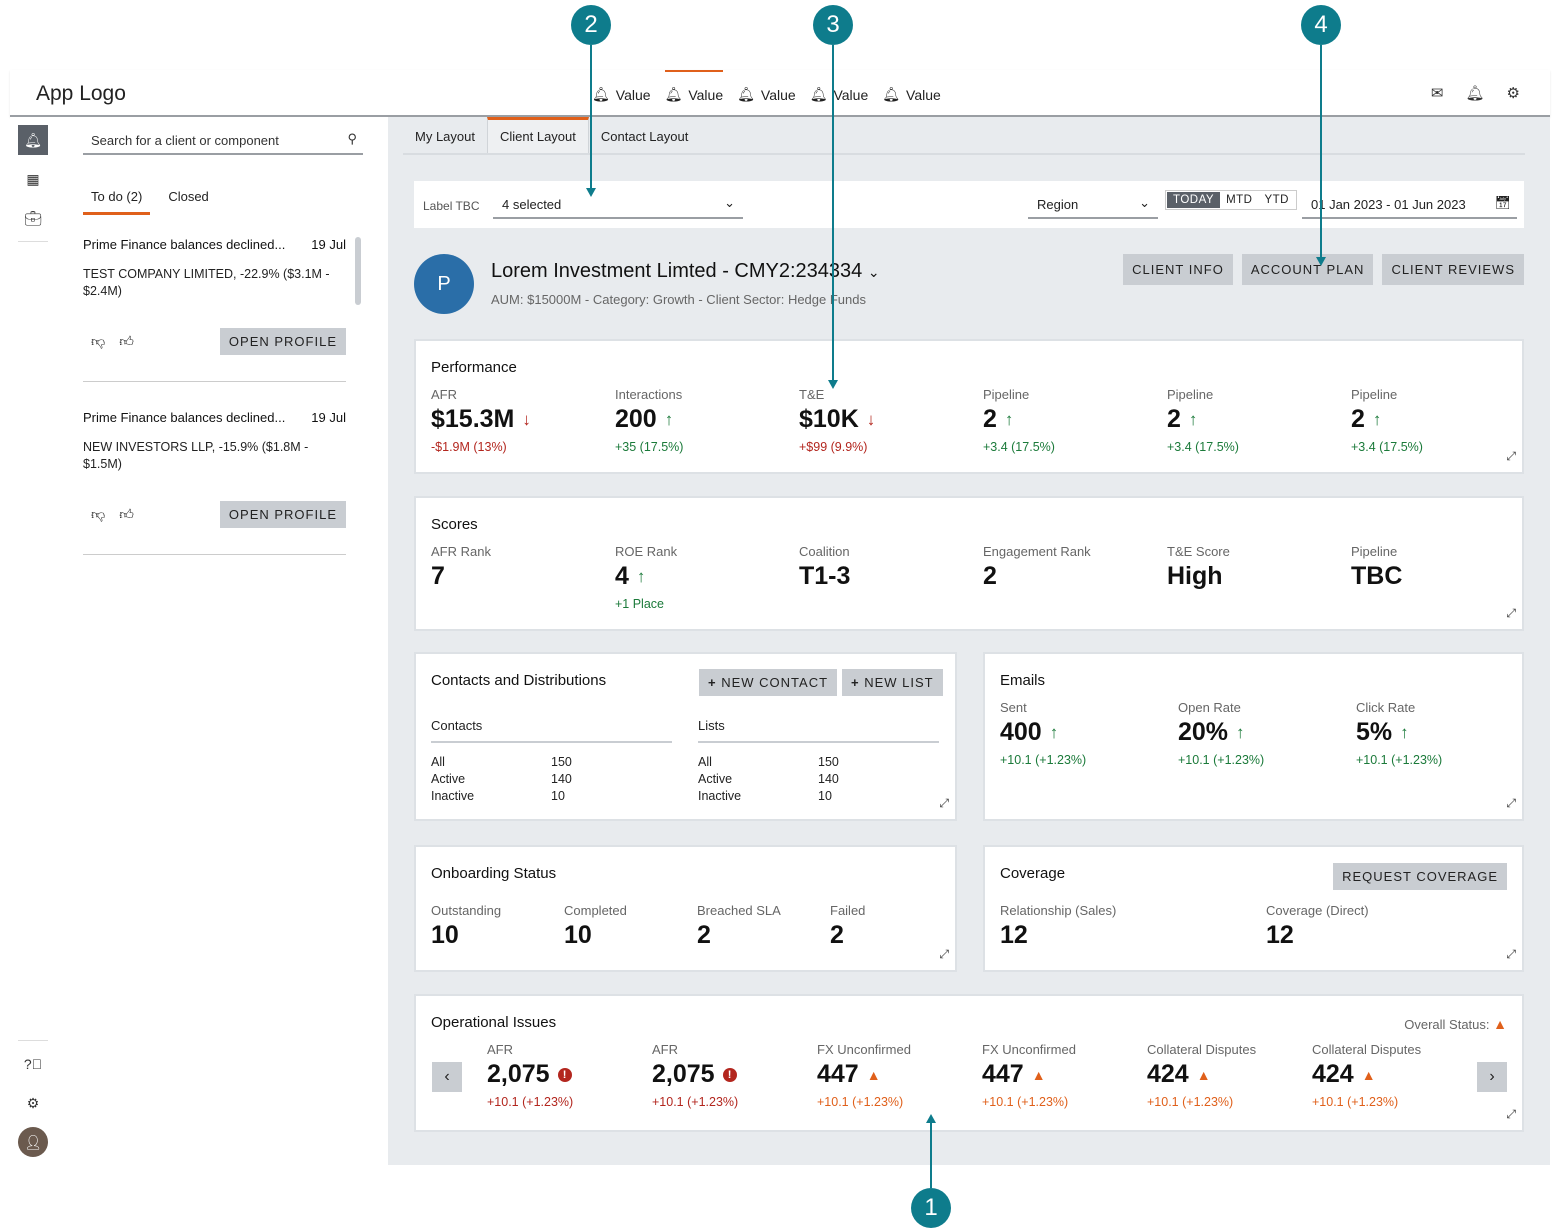  What do you see at coordinates (1420, 876) in the screenshot?
I see `request-coverage-button: REQUEST COVERAGE` at bounding box center [1420, 876].